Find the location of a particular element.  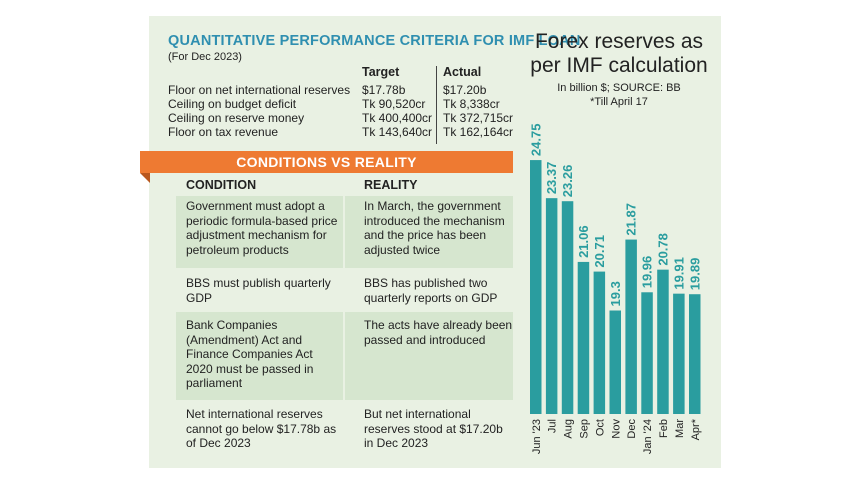

condition-header: CONDITION is located at coordinates (221, 185).